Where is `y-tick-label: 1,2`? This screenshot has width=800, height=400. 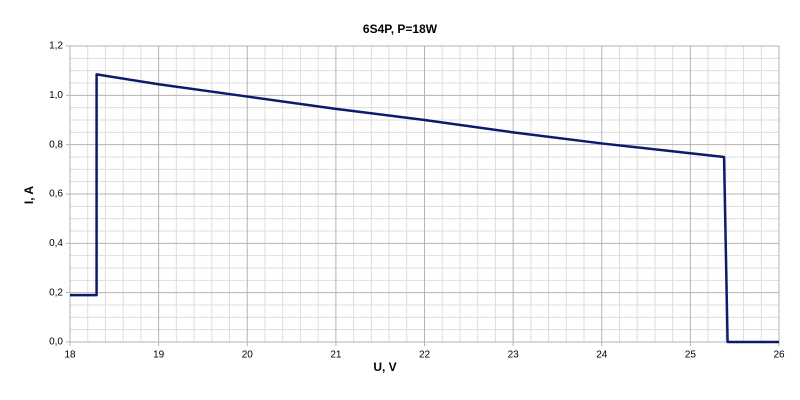 y-tick-label: 1,2 is located at coordinates (56, 46).